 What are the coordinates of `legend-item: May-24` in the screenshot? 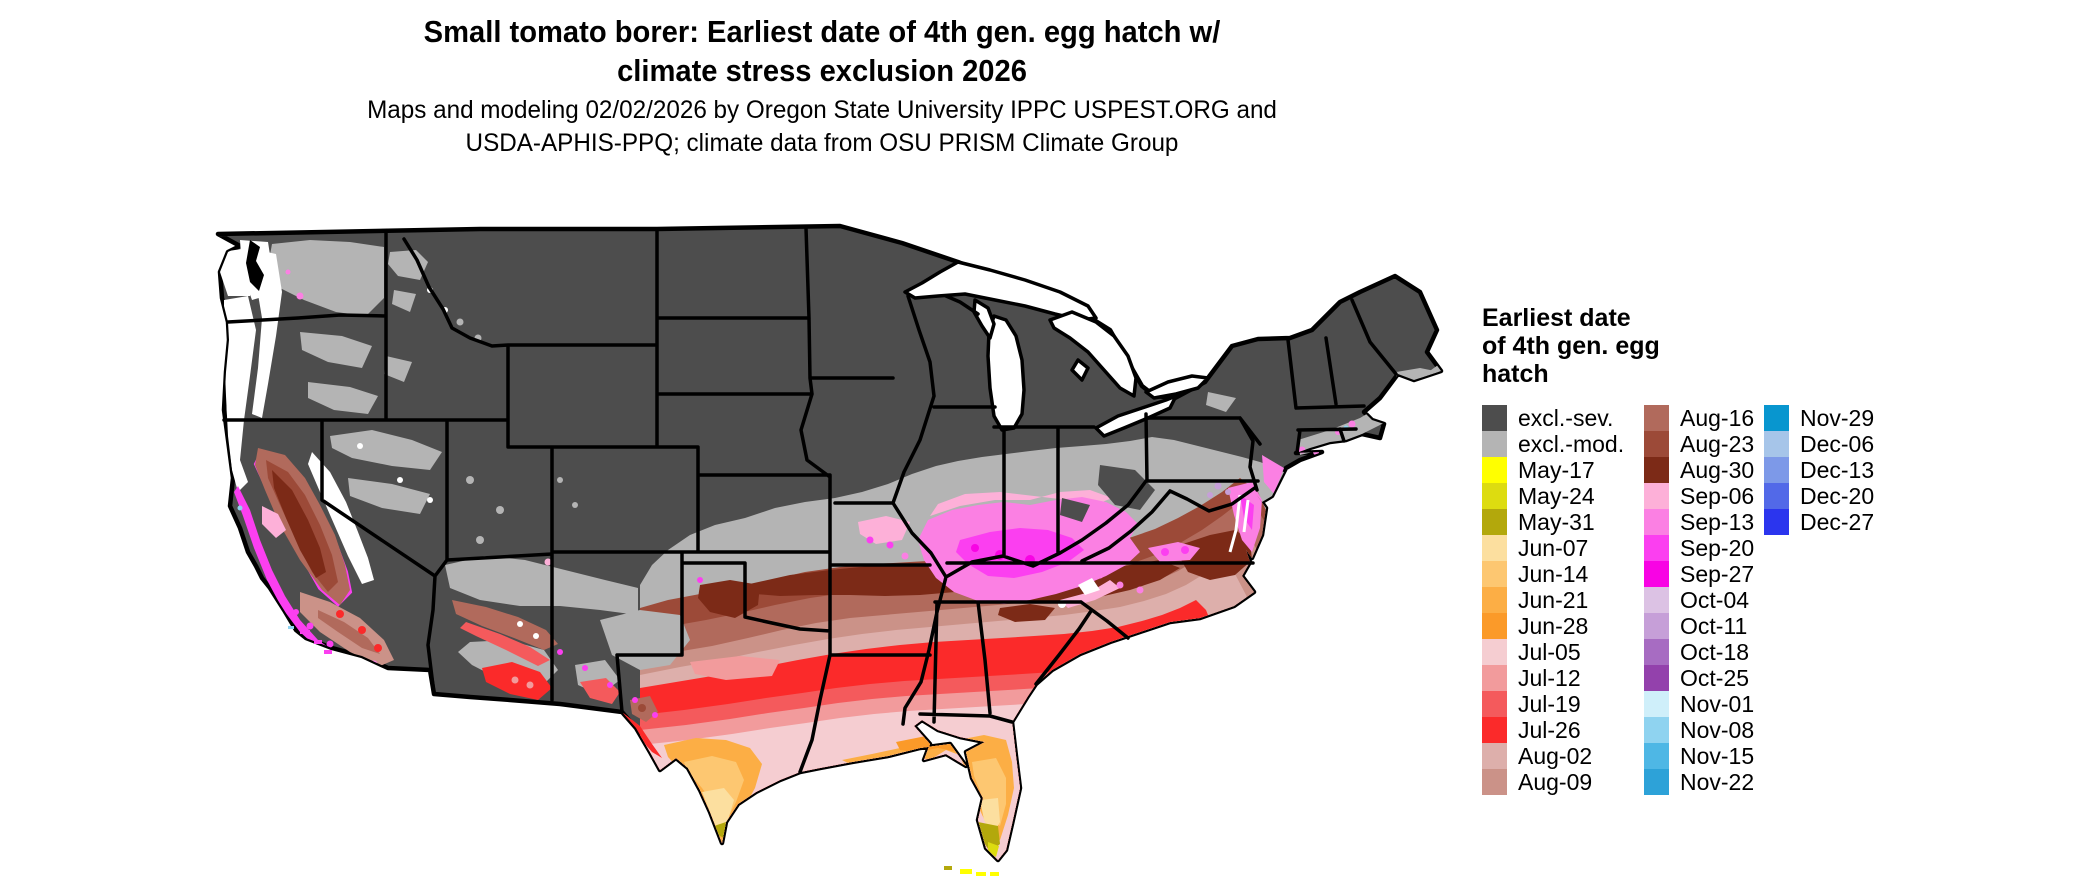 It's located at (1553, 496).